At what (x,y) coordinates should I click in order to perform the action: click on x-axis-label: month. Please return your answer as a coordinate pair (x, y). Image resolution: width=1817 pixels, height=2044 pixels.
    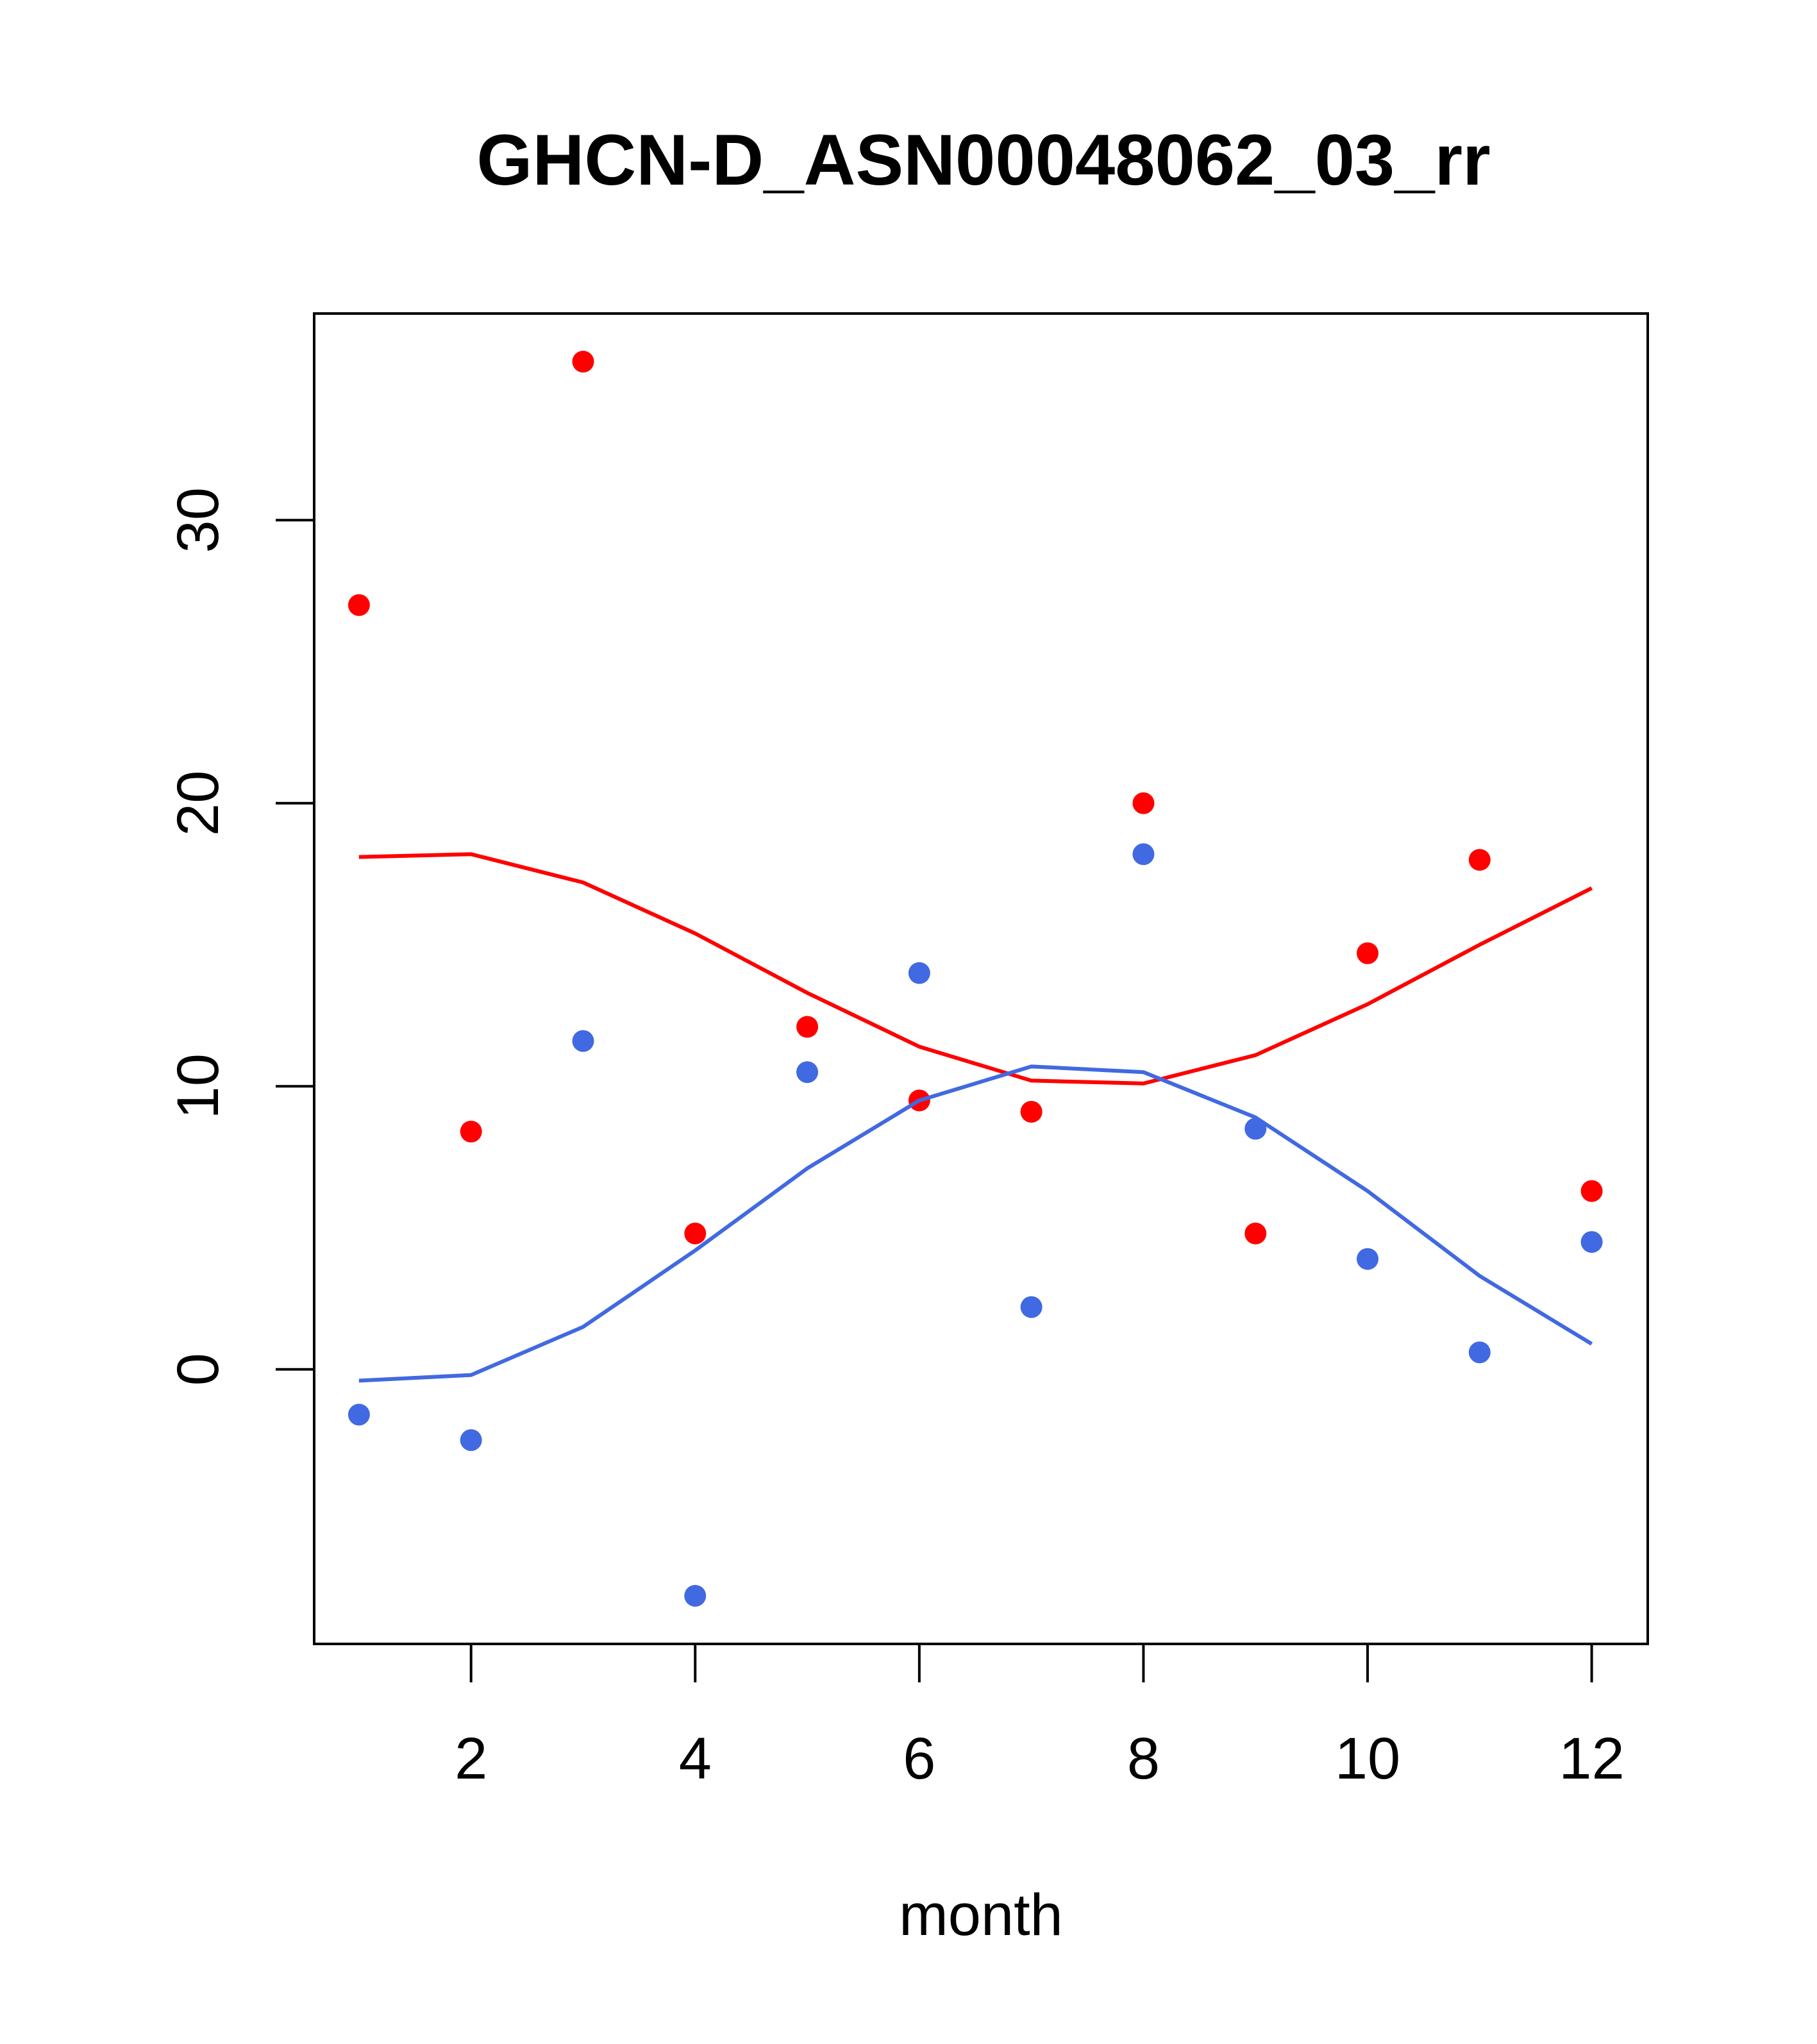
    Looking at the image, I should click on (981, 1915).